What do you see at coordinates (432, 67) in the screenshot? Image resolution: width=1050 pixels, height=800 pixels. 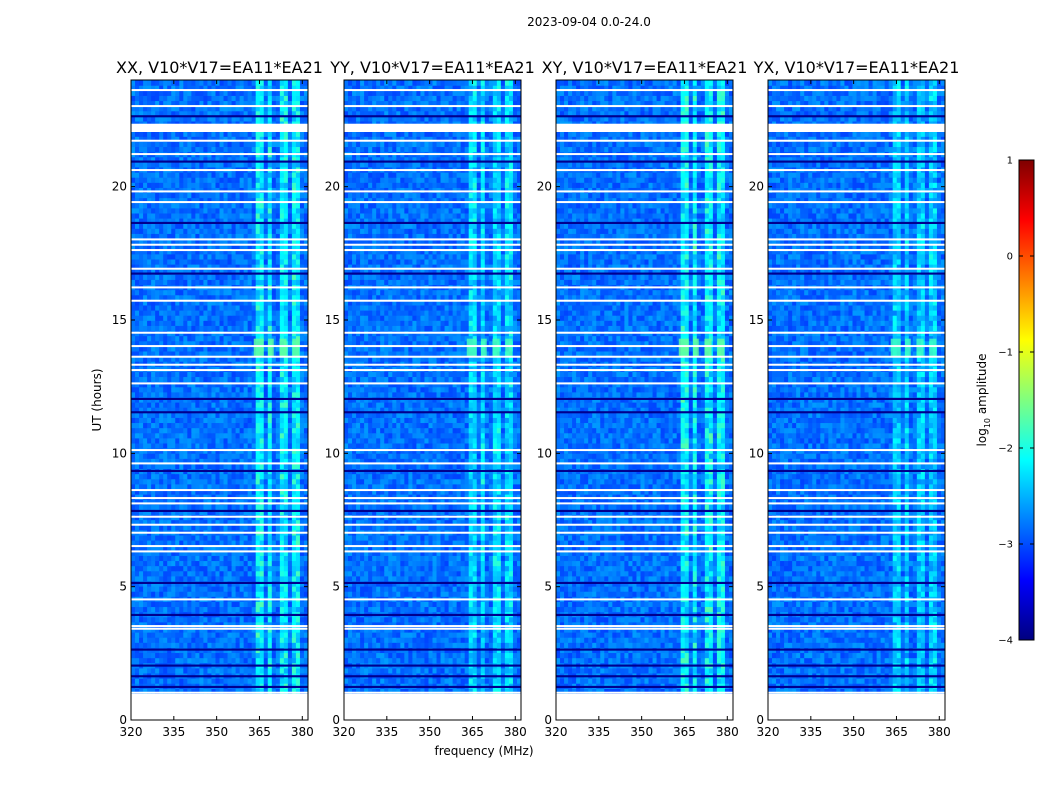 I see `panel-title: YY, V10*V17=EA11*EA21` at bounding box center [432, 67].